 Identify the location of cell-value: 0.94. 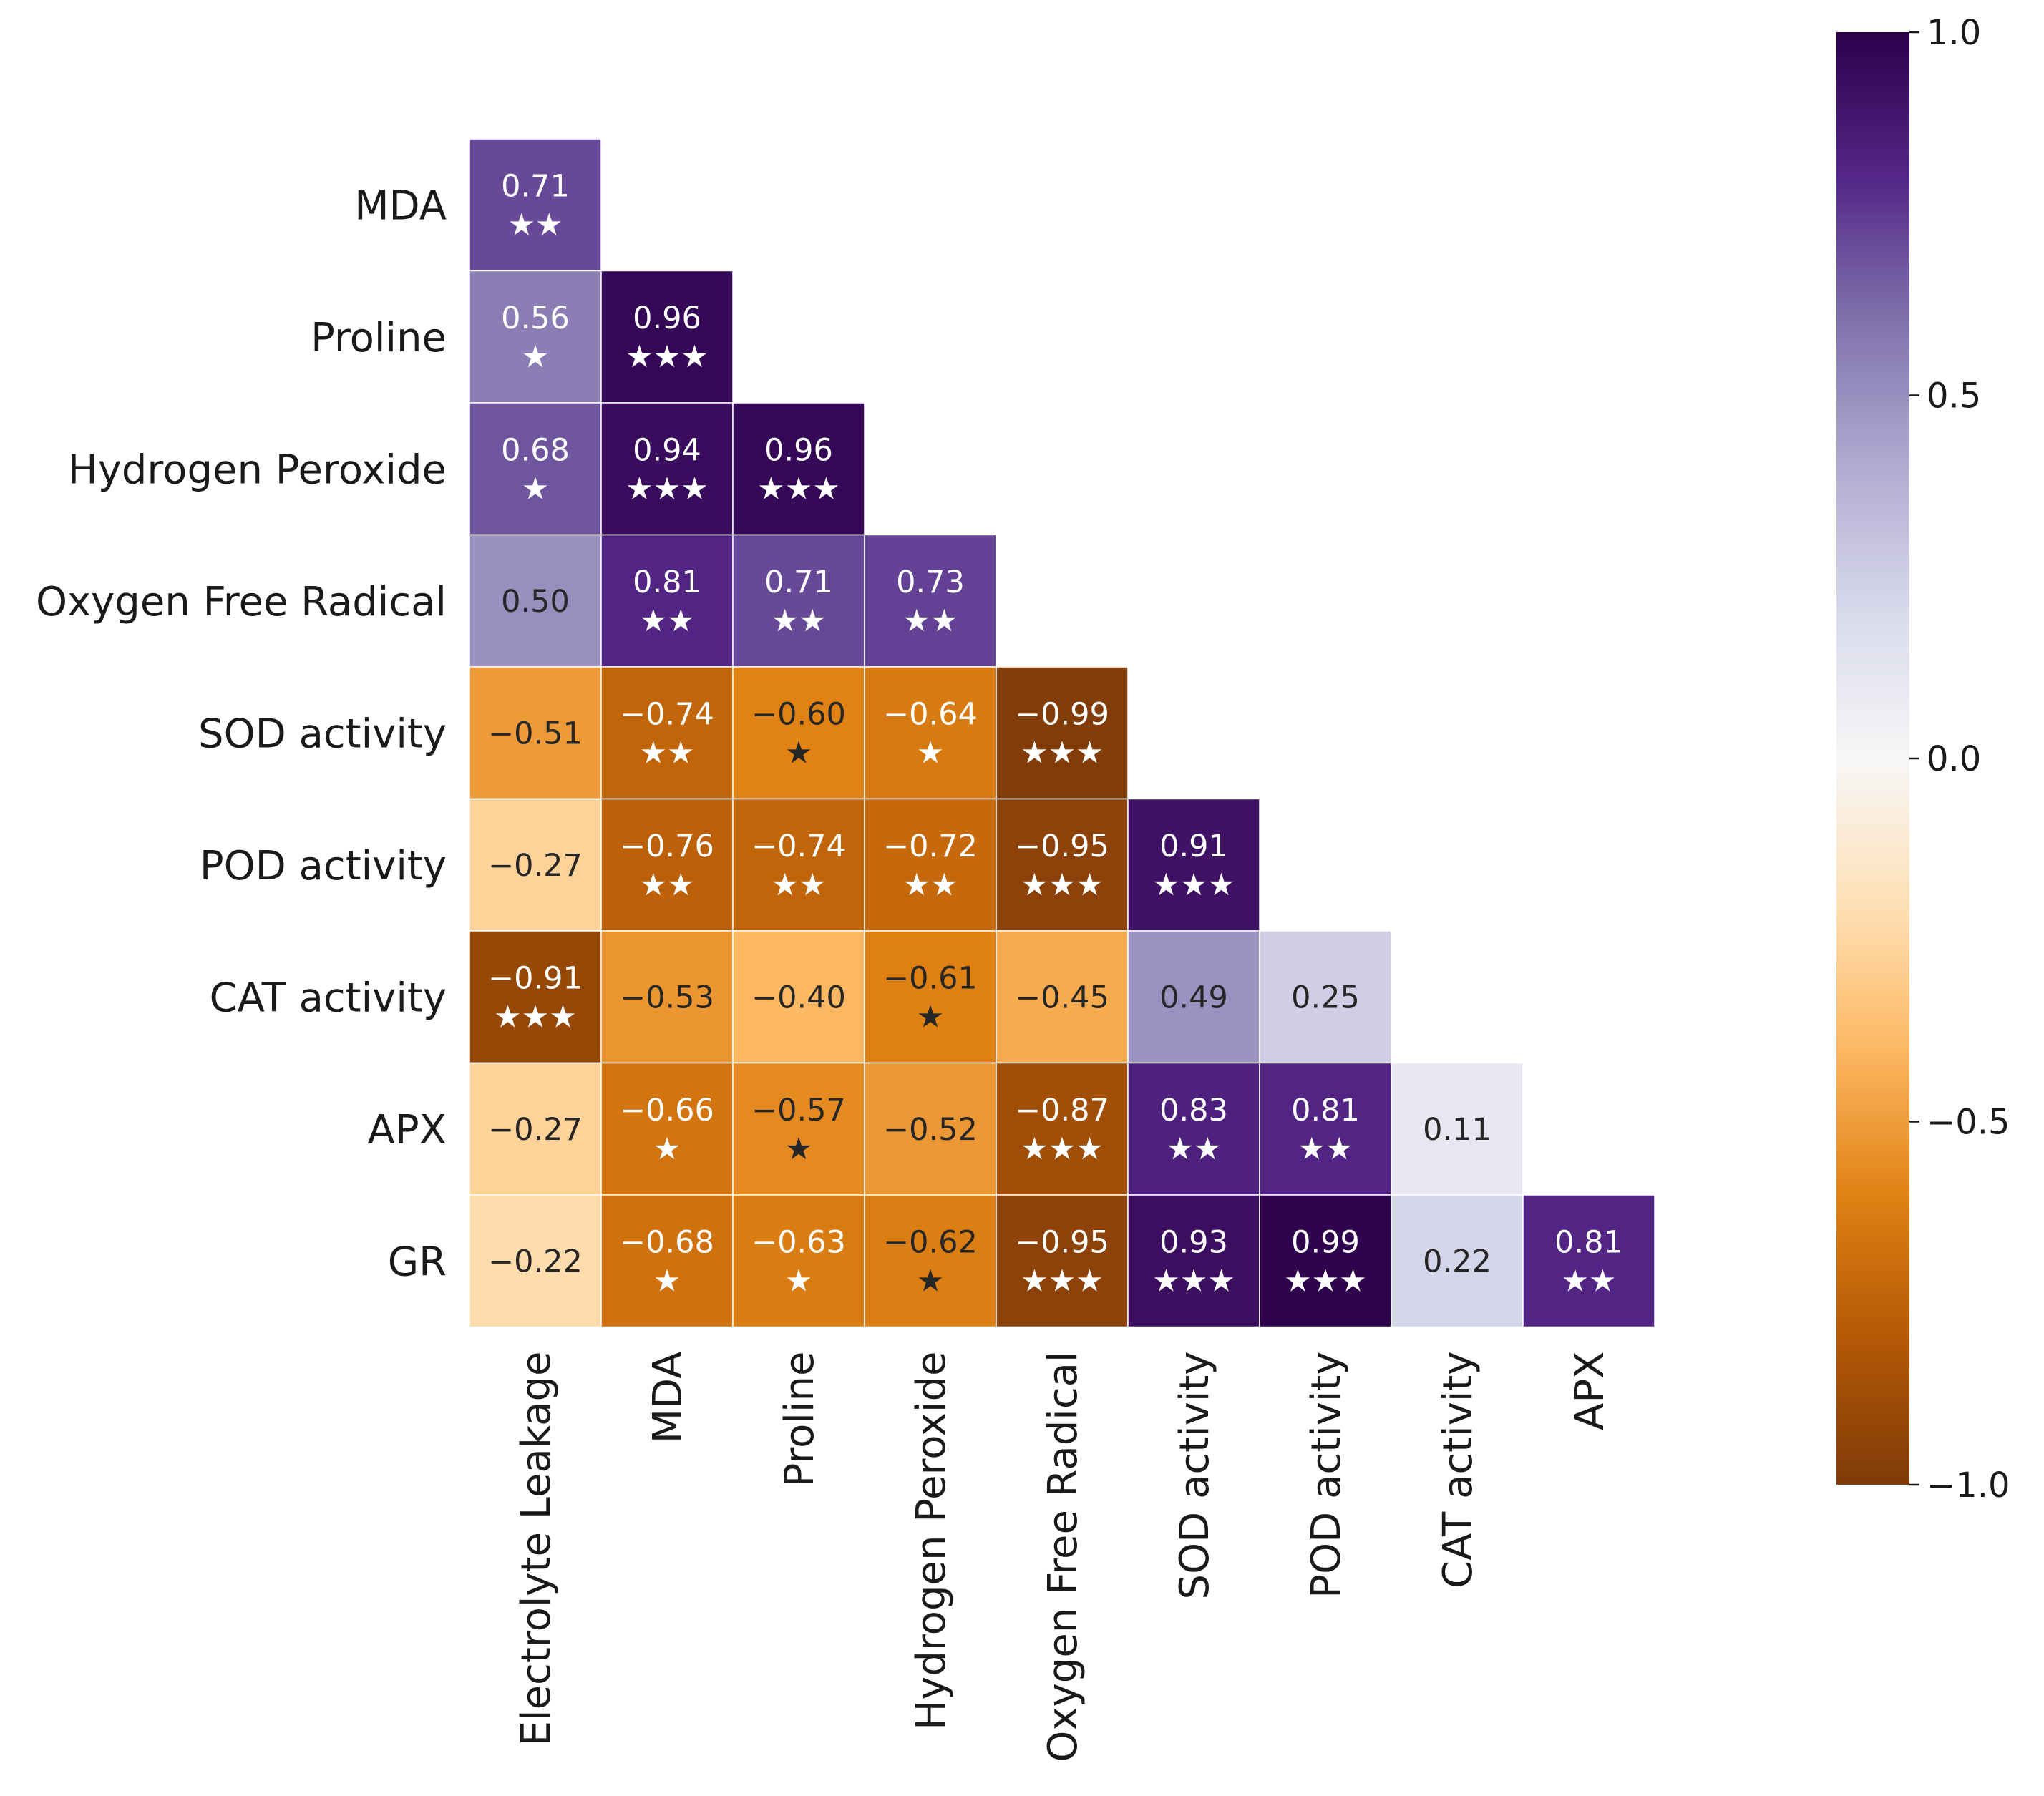
(667, 450).